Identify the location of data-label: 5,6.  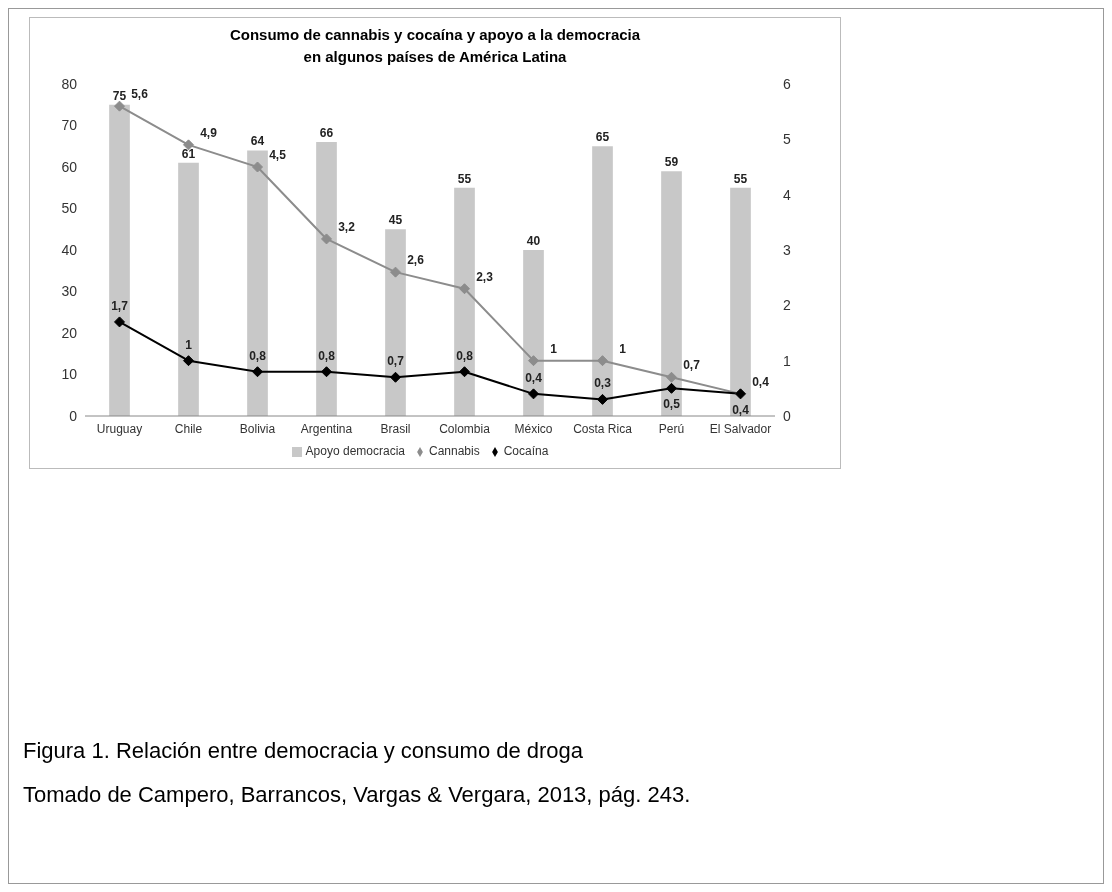
(140, 94).